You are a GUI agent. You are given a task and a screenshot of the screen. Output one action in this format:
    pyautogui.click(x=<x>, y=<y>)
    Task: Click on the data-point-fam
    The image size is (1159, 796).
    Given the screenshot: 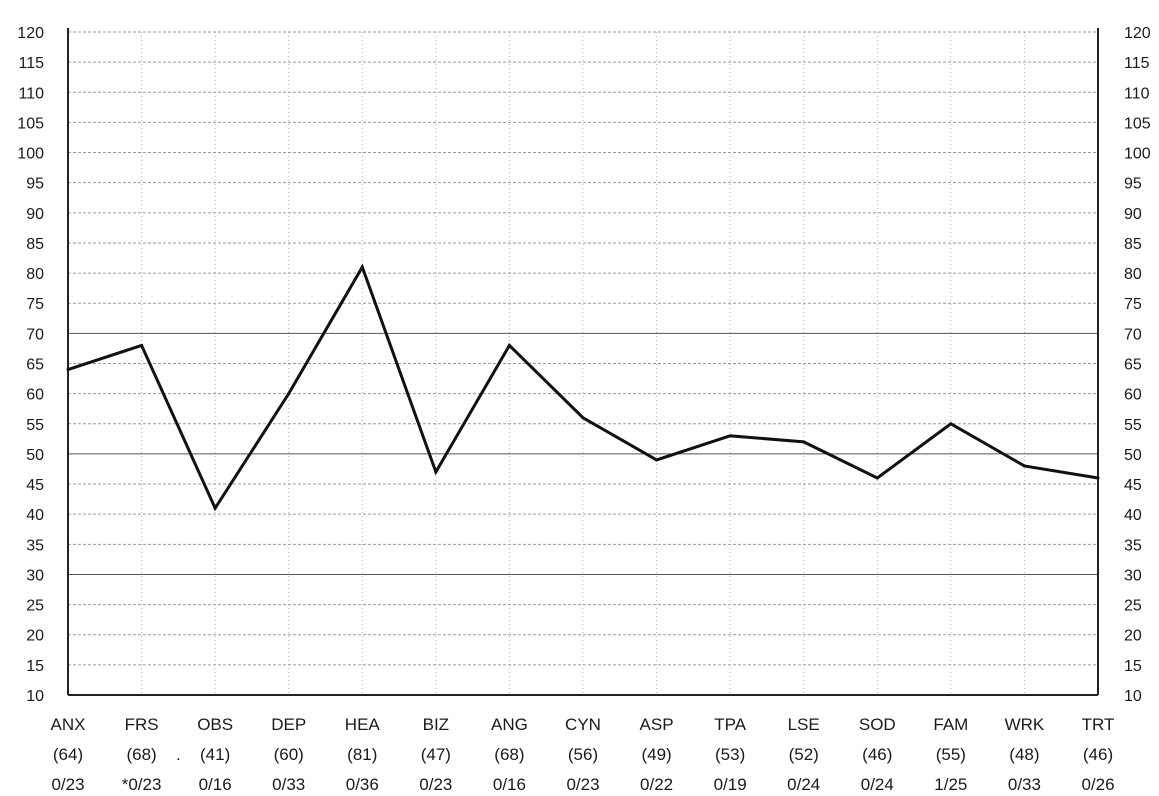 What is the action you would take?
    pyautogui.click(x=951, y=424)
    